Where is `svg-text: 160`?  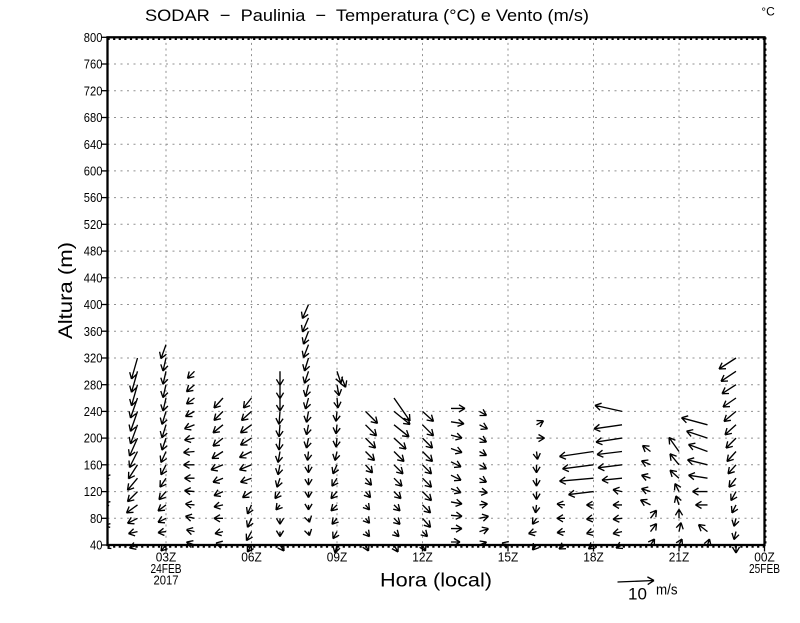 svg-text: 160 is located at coordinates (93, 465).